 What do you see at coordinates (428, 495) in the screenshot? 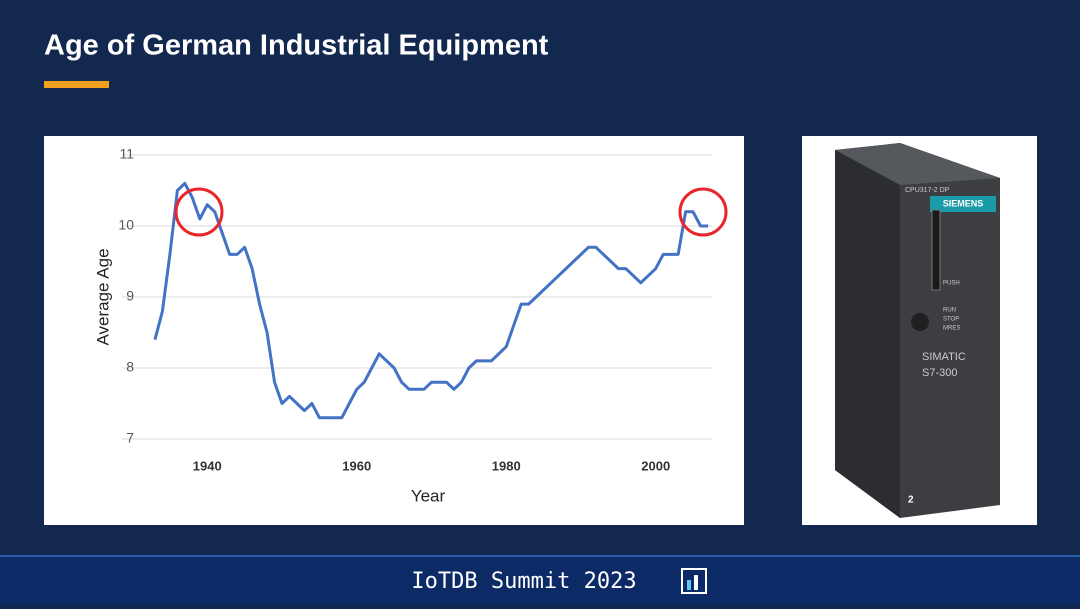
I see `x-axis-label: Year` at bounding box center [428, 495].